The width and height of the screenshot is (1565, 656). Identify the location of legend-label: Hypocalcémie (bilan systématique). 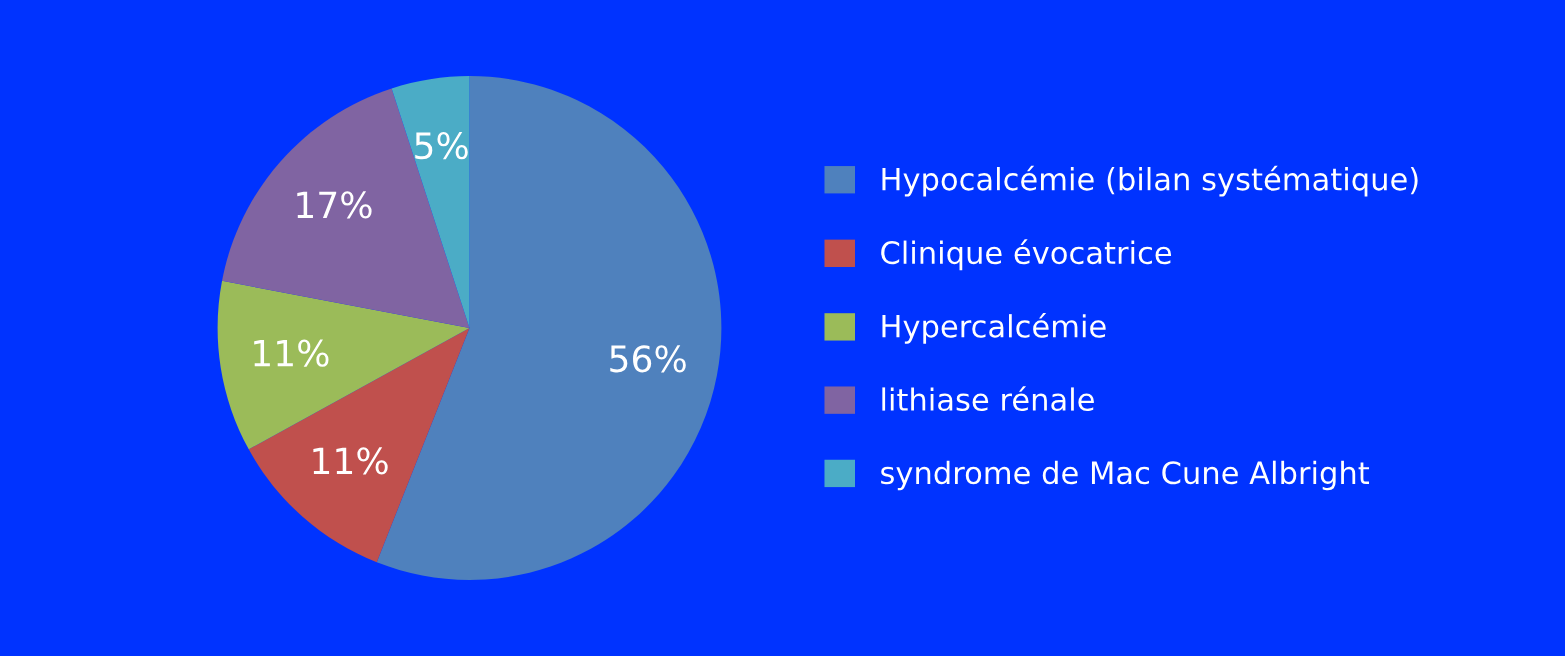
(1150, 181).